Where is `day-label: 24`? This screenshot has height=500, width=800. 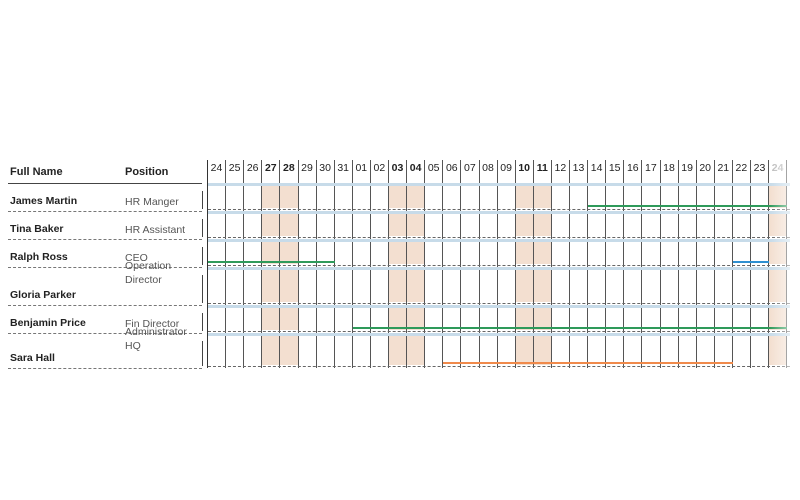
day-label: 24 is located at coordinates (216, 168).